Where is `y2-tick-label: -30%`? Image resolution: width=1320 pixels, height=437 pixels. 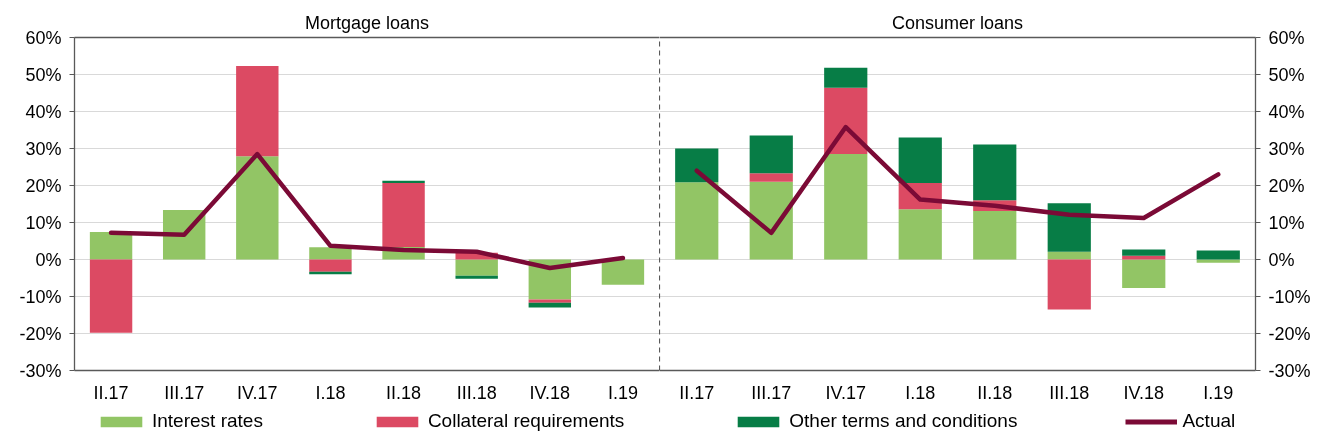
y2-tick-label: -30% is located at coordinates (1289, 370).